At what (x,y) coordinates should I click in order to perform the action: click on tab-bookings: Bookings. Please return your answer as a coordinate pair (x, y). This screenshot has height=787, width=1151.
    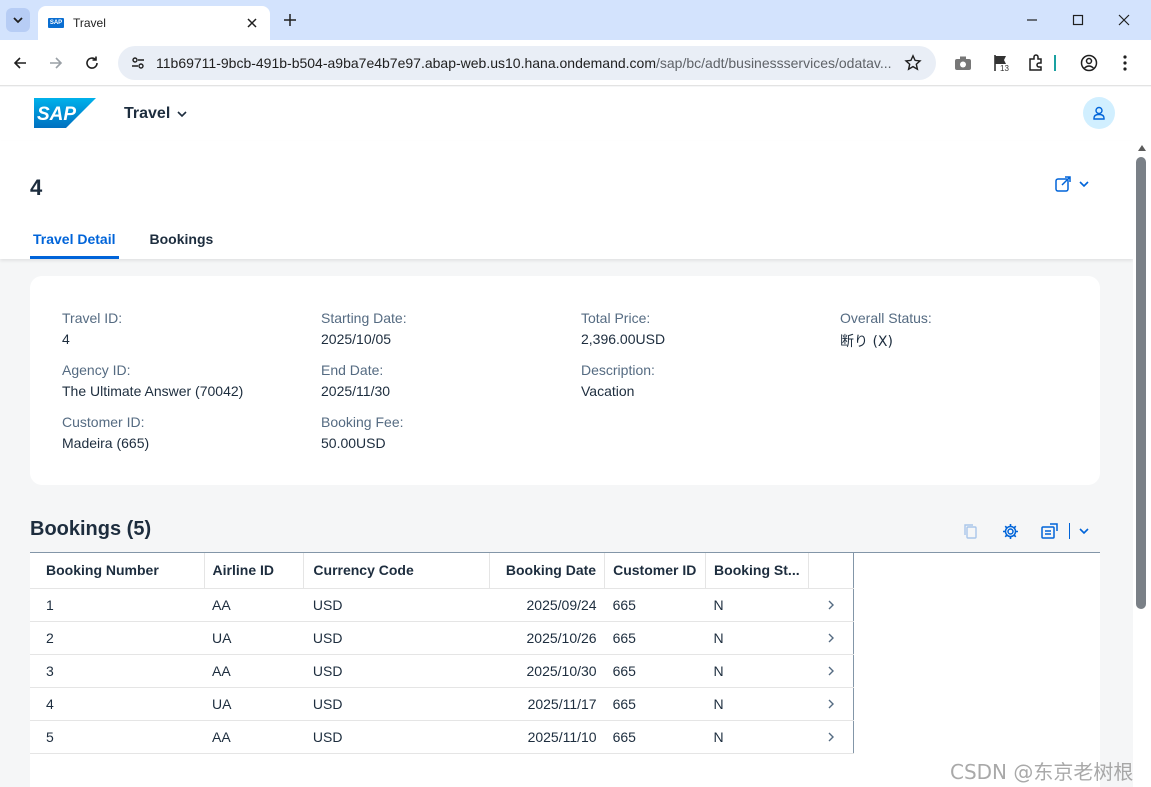
    Looking at the image, I should click on (181, 239).